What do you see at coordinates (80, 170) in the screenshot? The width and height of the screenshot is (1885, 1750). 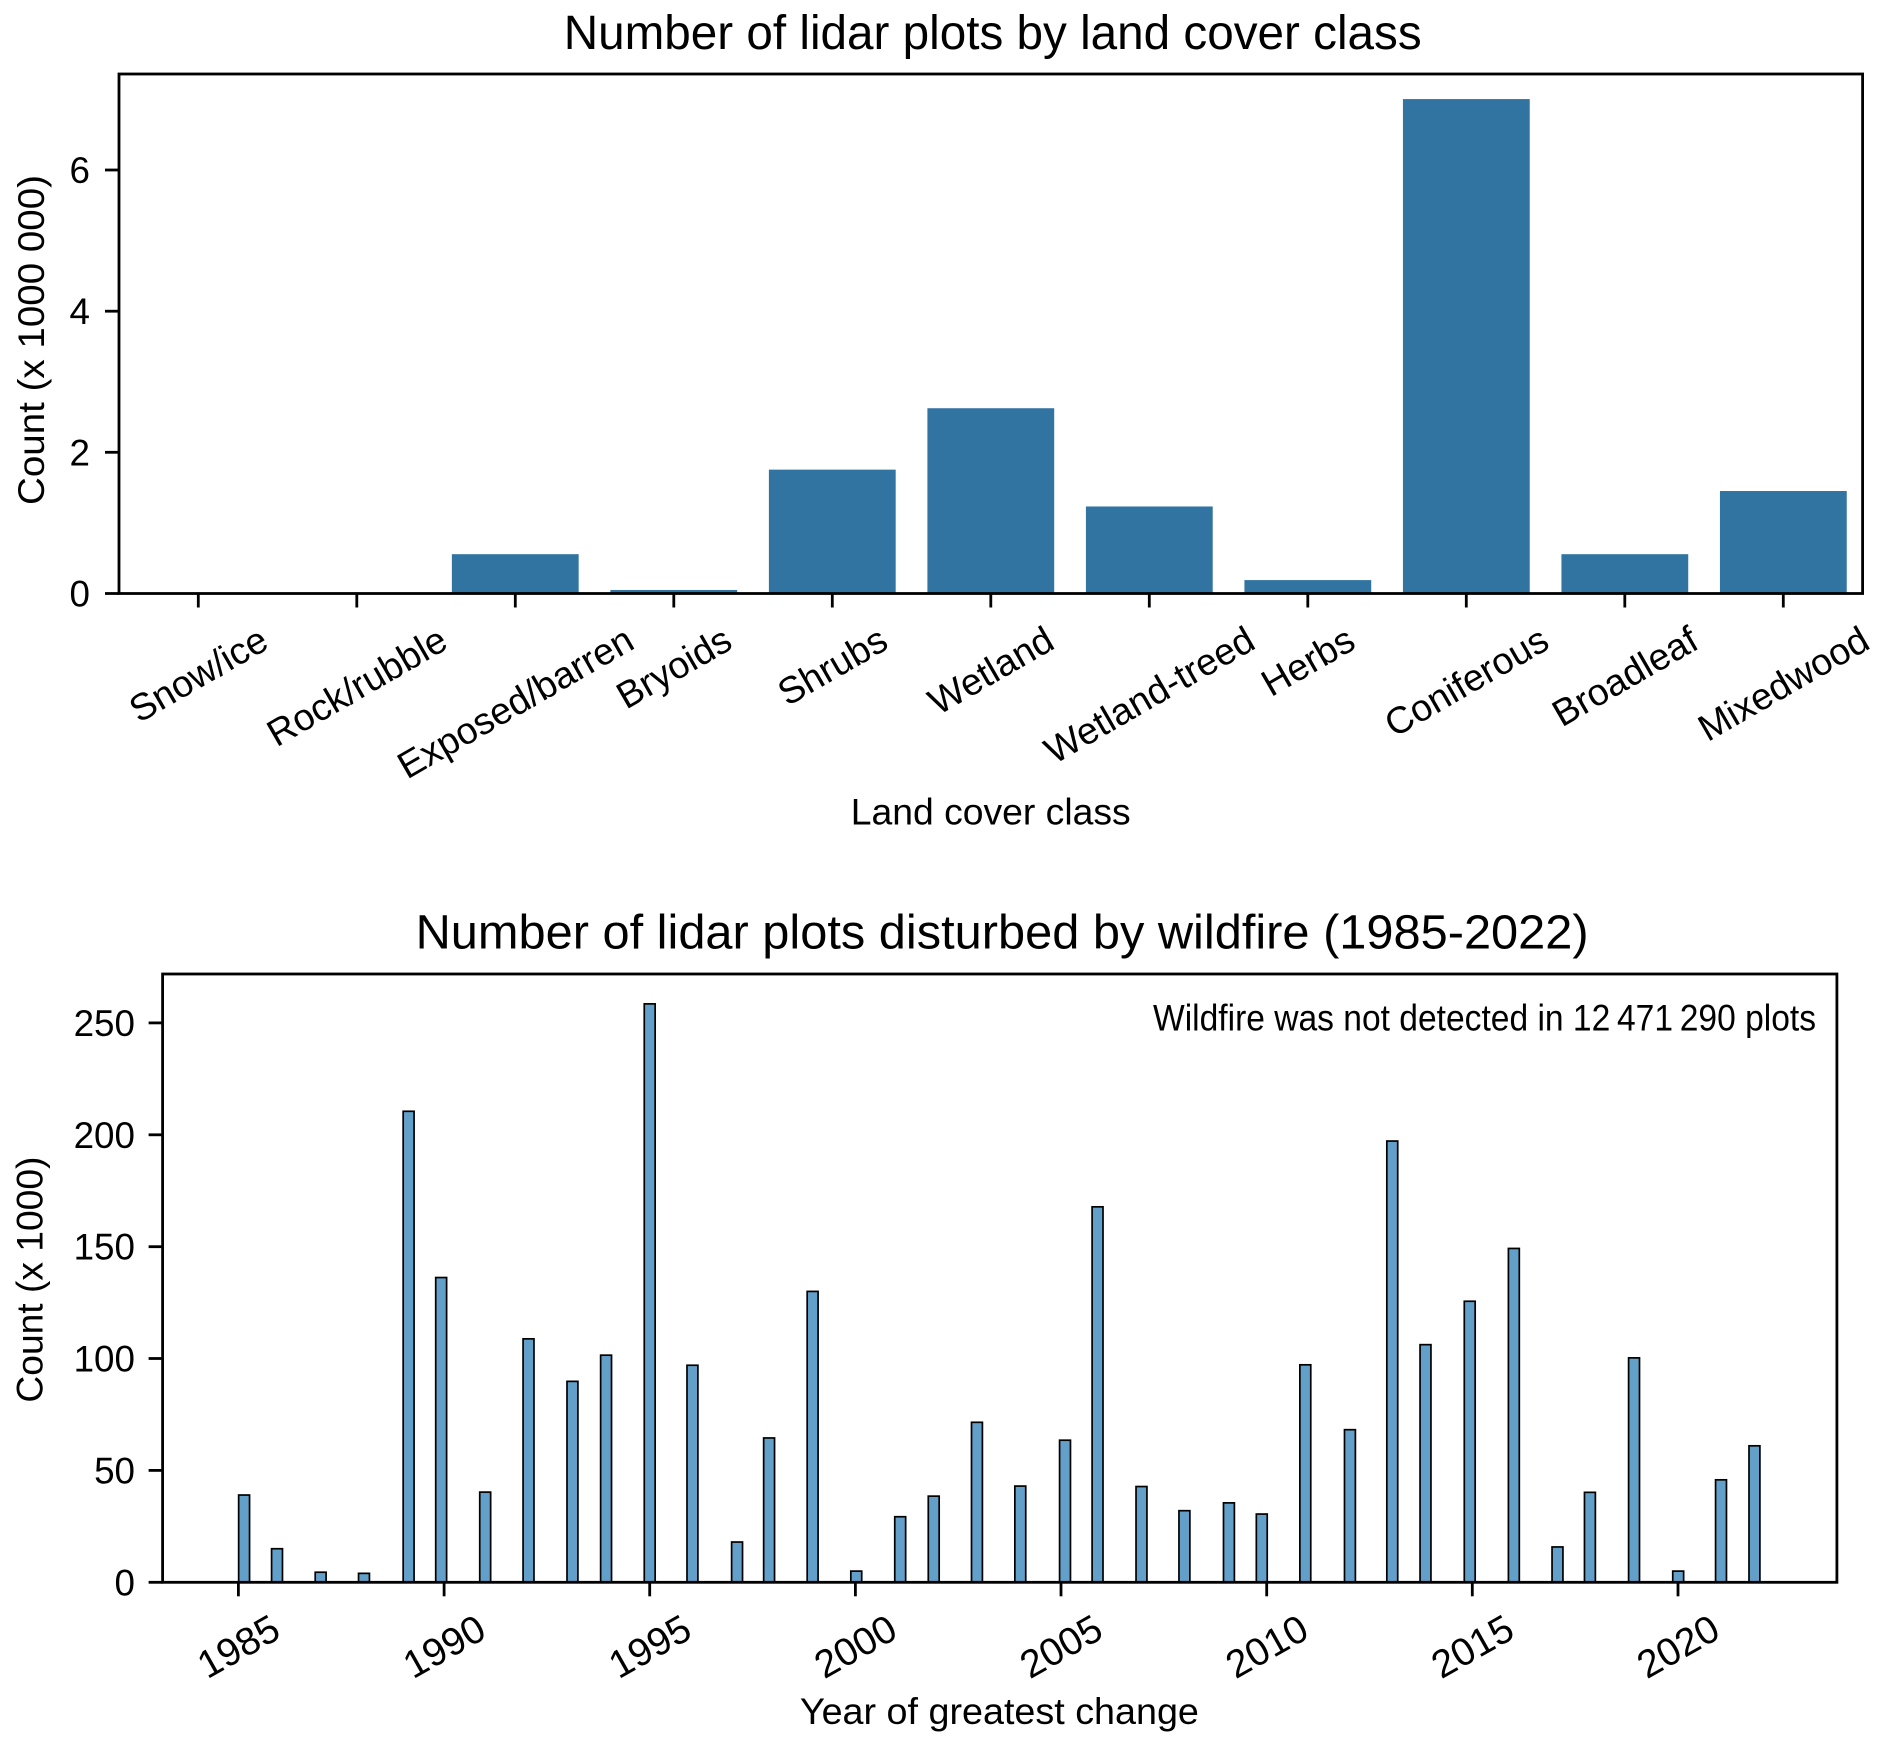 I see `svg-text: 6` at bounding box center [80, 170].